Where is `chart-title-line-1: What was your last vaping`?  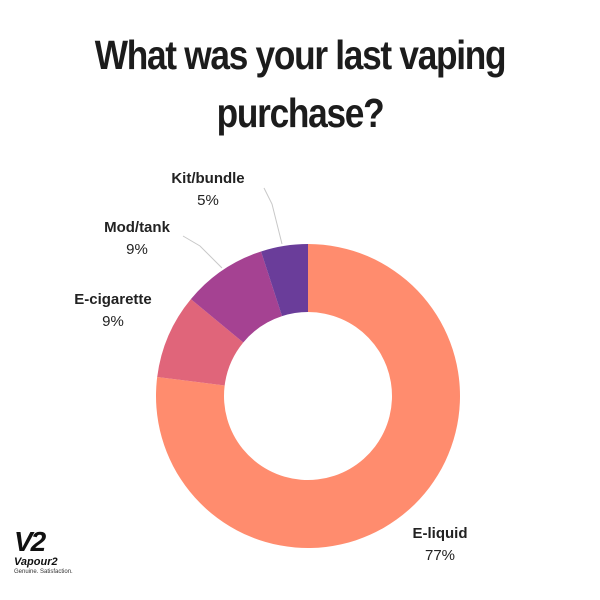
chart-title-line-1: What was your last vaping is located at coordinates (300, 55).